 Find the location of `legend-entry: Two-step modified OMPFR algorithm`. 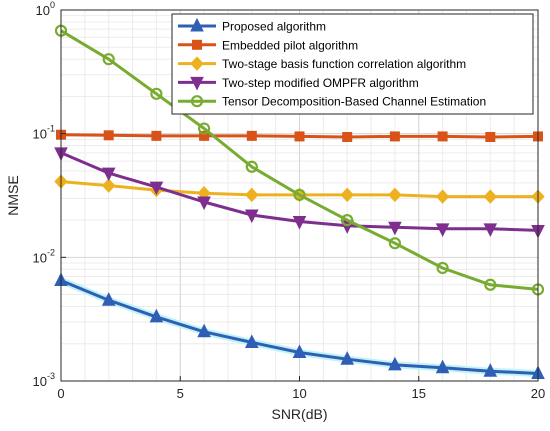

legend-entry: Two-step modified OMPFR algorithm is located at coordinates (298, 83).